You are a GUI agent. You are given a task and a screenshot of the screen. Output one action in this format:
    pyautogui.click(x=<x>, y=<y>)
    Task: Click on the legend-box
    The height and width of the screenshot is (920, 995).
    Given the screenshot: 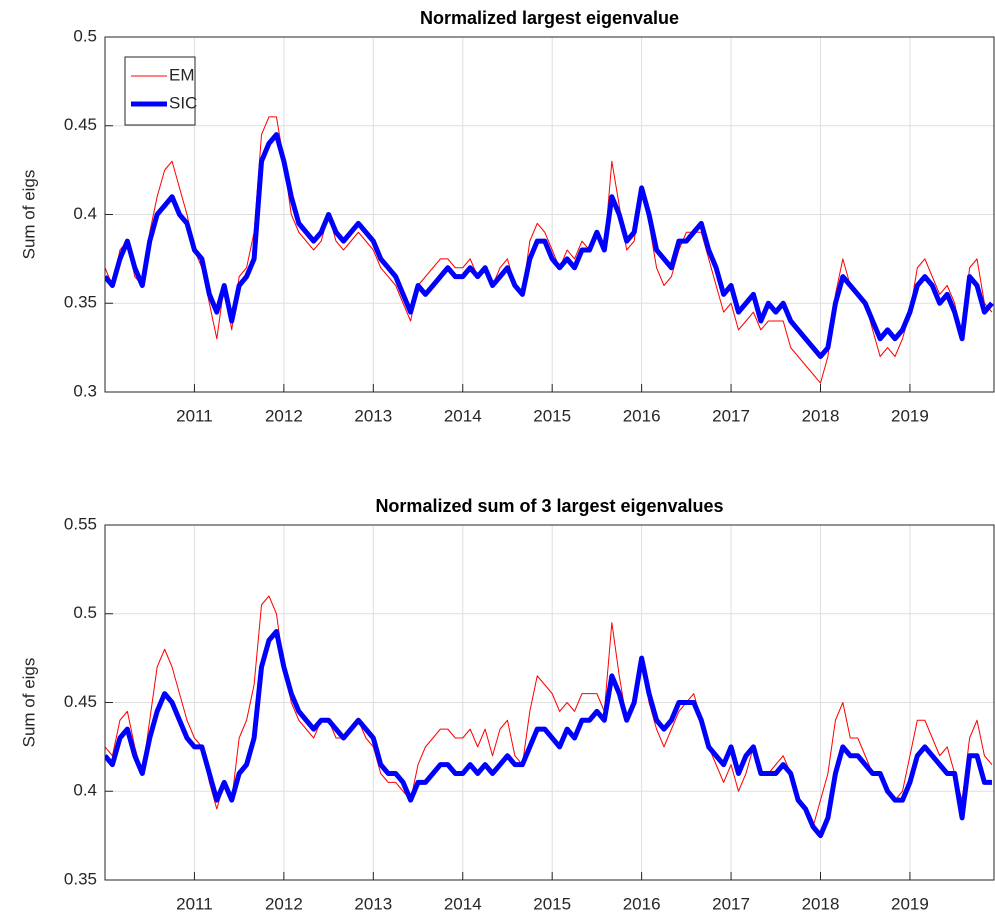 What is the action you would take?
    pyautogui.click(x=160, y=91)
    